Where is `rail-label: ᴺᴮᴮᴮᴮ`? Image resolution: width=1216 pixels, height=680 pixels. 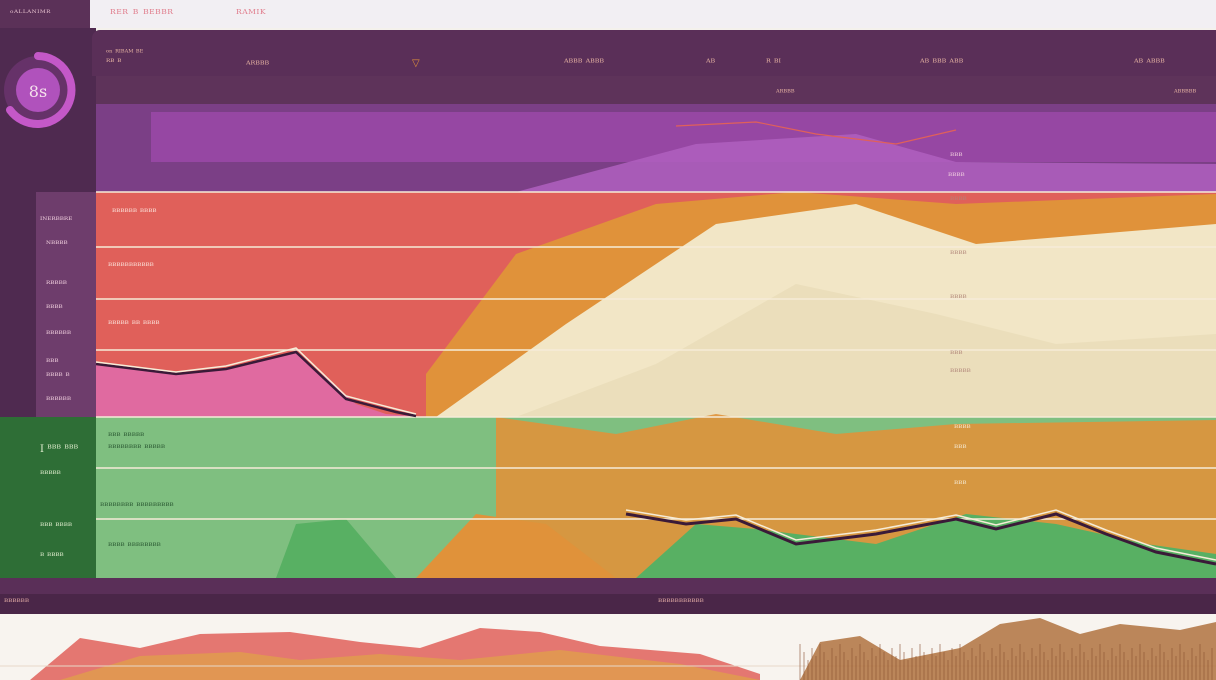
rail-label: ᴺᴮᴮᴮᴮ is located at coordinates (57, 245).